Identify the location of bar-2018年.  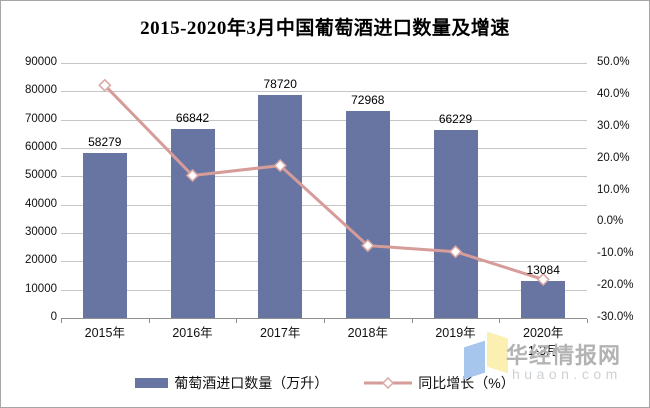
(367, 214).